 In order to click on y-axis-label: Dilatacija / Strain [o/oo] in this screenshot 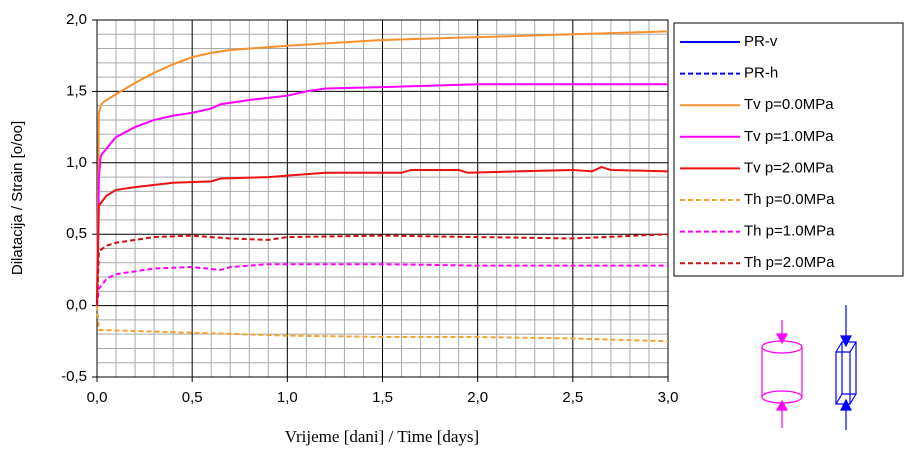, I will do `click(17, 198)`.